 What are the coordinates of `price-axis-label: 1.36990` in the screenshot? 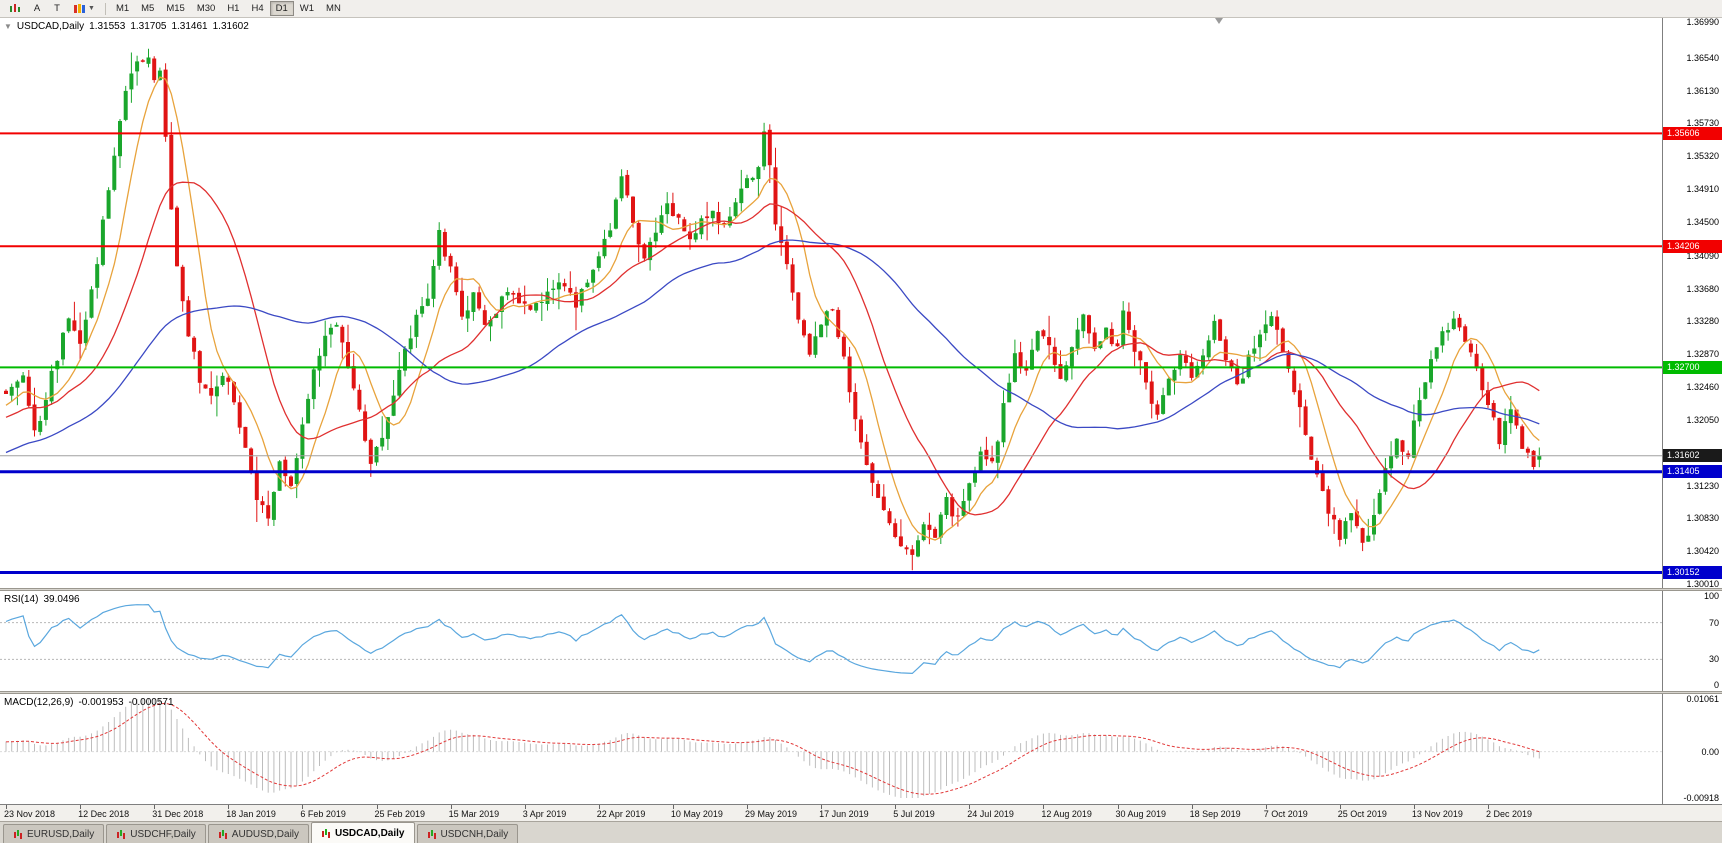 It's located at (1702, 23).